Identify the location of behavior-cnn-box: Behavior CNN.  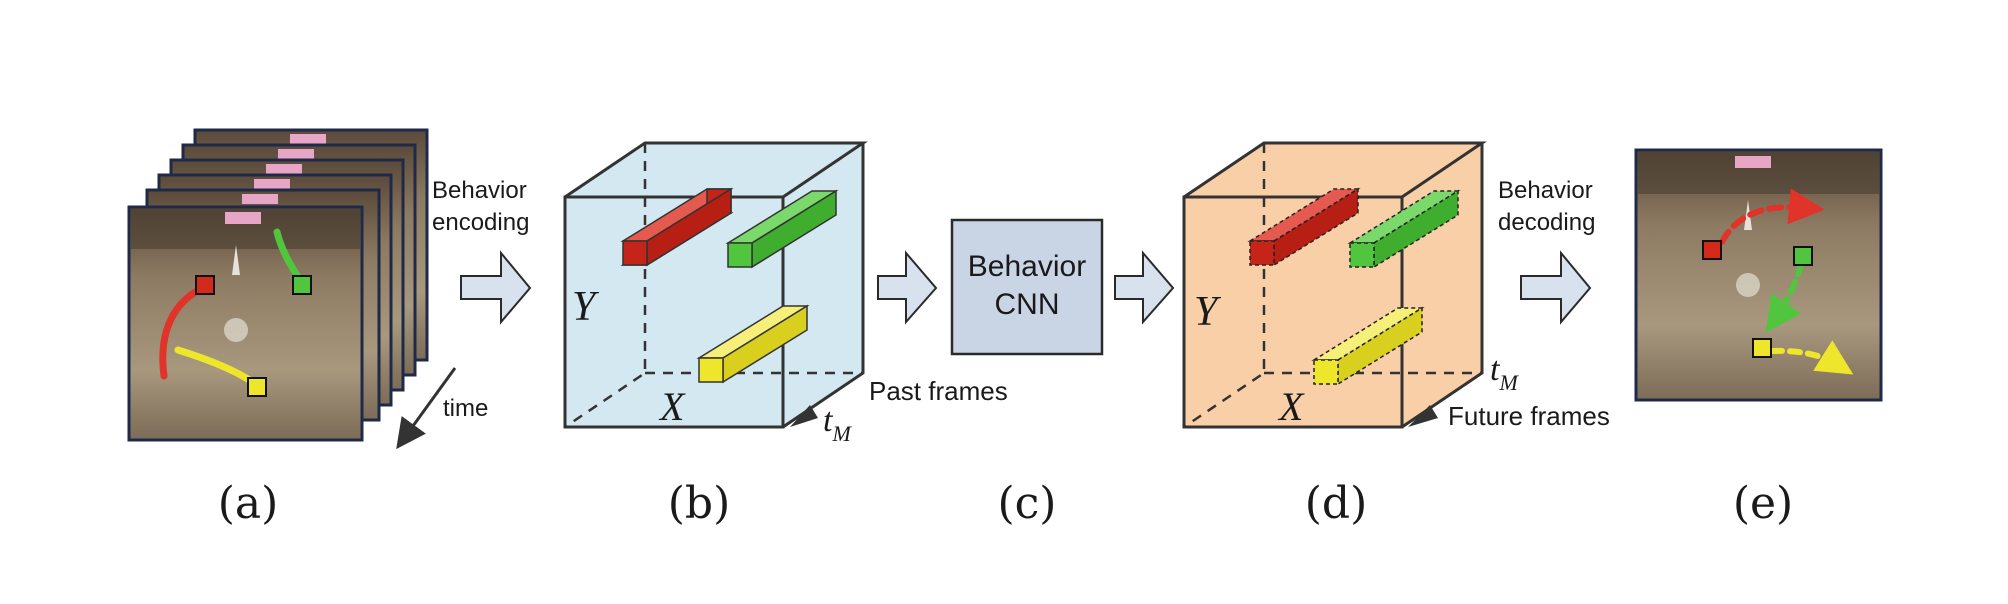
(1027, 287).